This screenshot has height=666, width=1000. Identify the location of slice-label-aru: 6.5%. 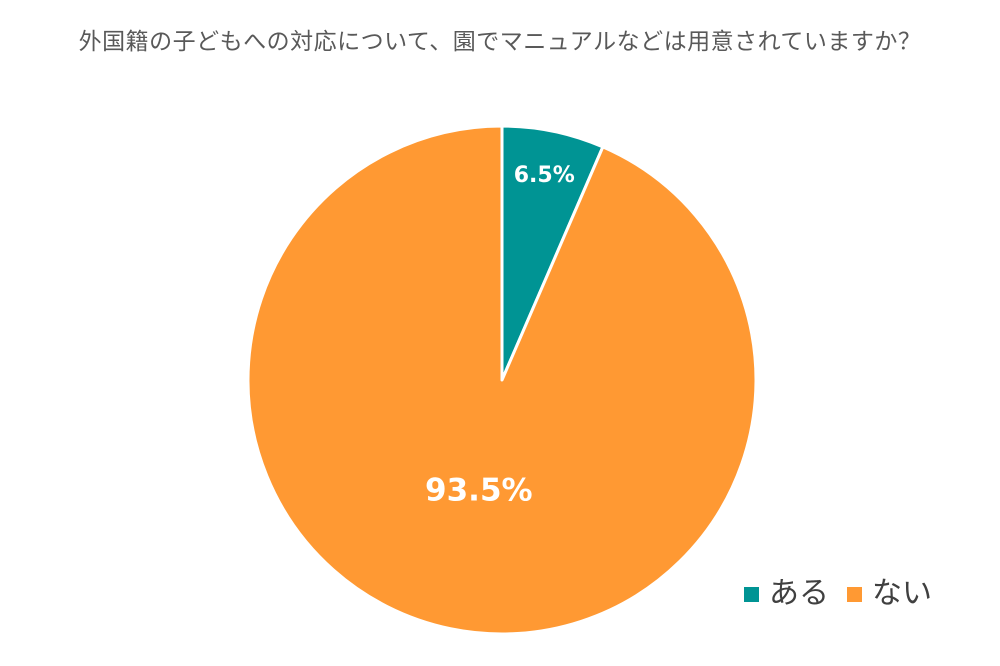
(544, 175).